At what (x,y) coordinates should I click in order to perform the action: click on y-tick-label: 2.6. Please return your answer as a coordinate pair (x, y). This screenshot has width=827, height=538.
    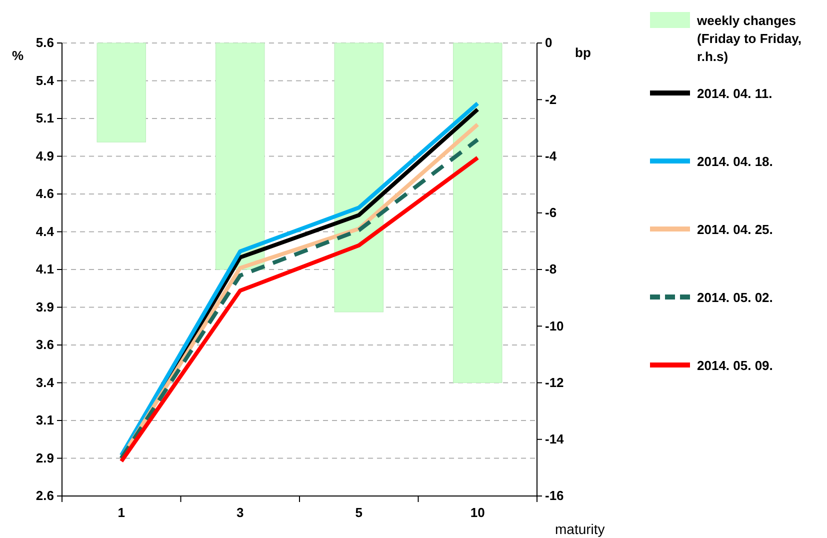
    Looking at the image, I should click on (45, 496).